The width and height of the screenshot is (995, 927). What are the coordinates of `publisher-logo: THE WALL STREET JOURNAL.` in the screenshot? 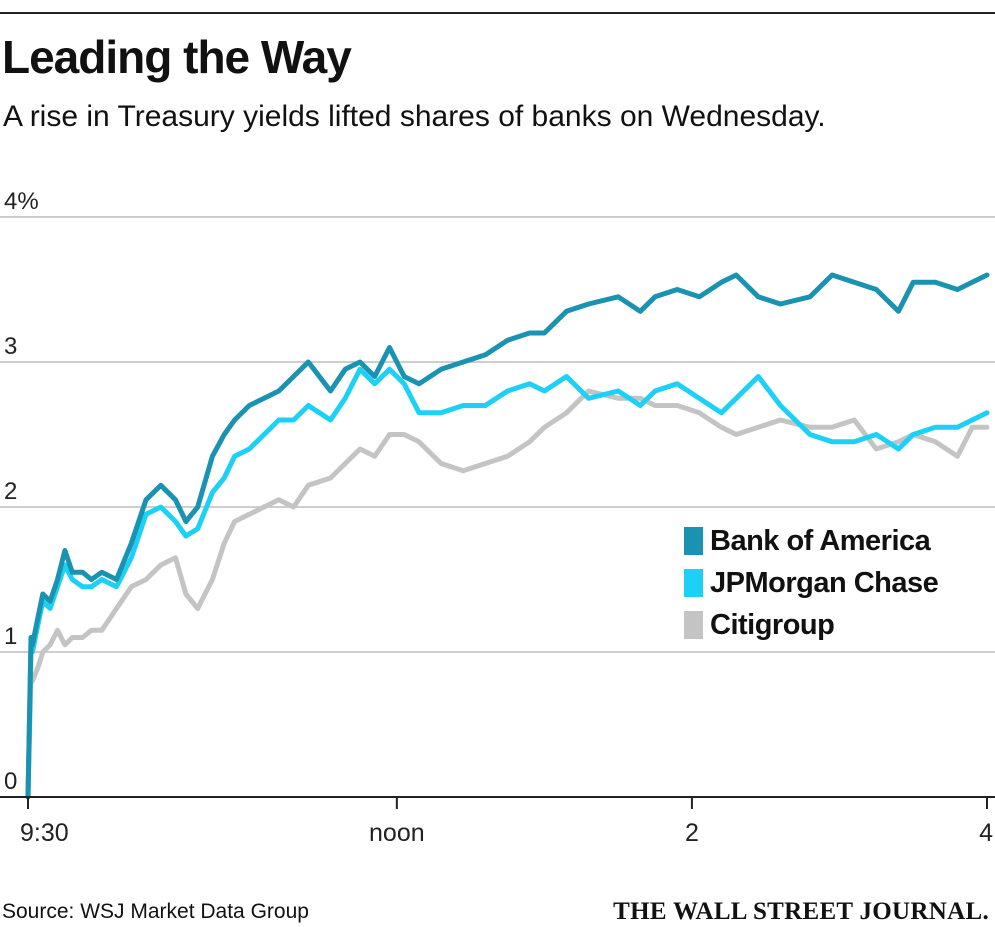 It's located at (801, 911).